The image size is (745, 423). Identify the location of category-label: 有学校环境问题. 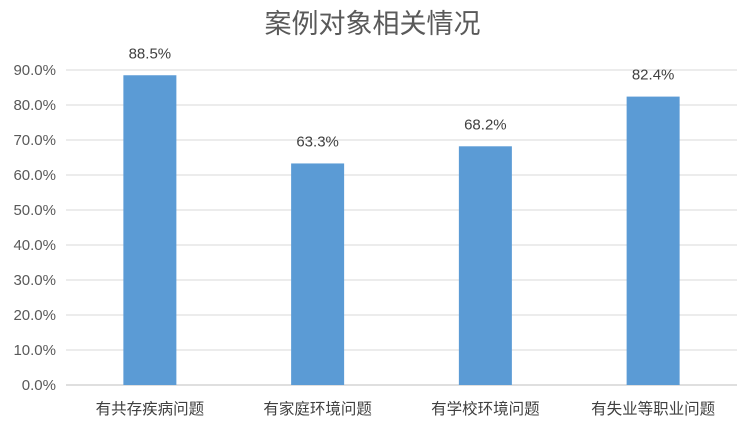
(485, 408).